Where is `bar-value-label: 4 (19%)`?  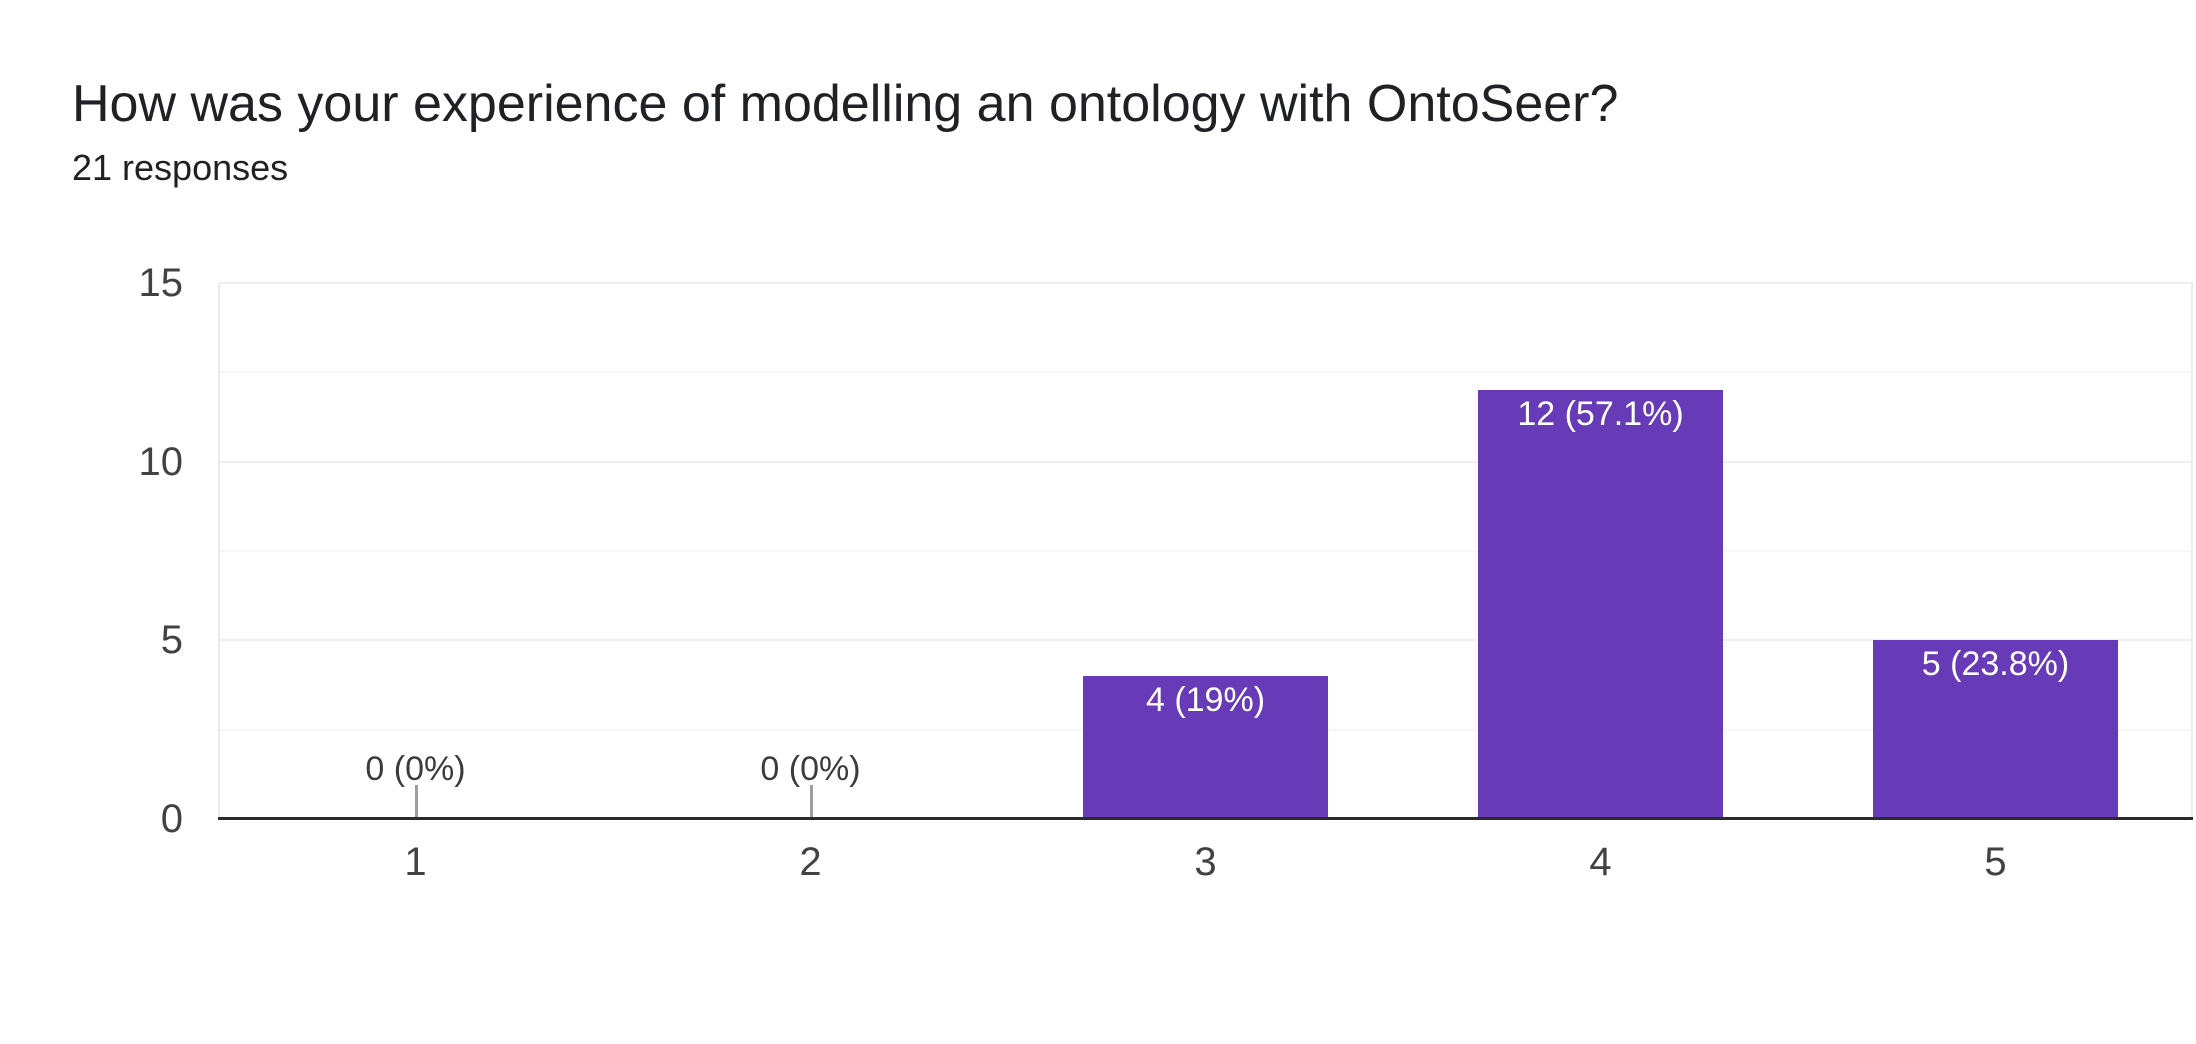 bar-value-label: 4 (19%) is located at coordinates (1205, 700).